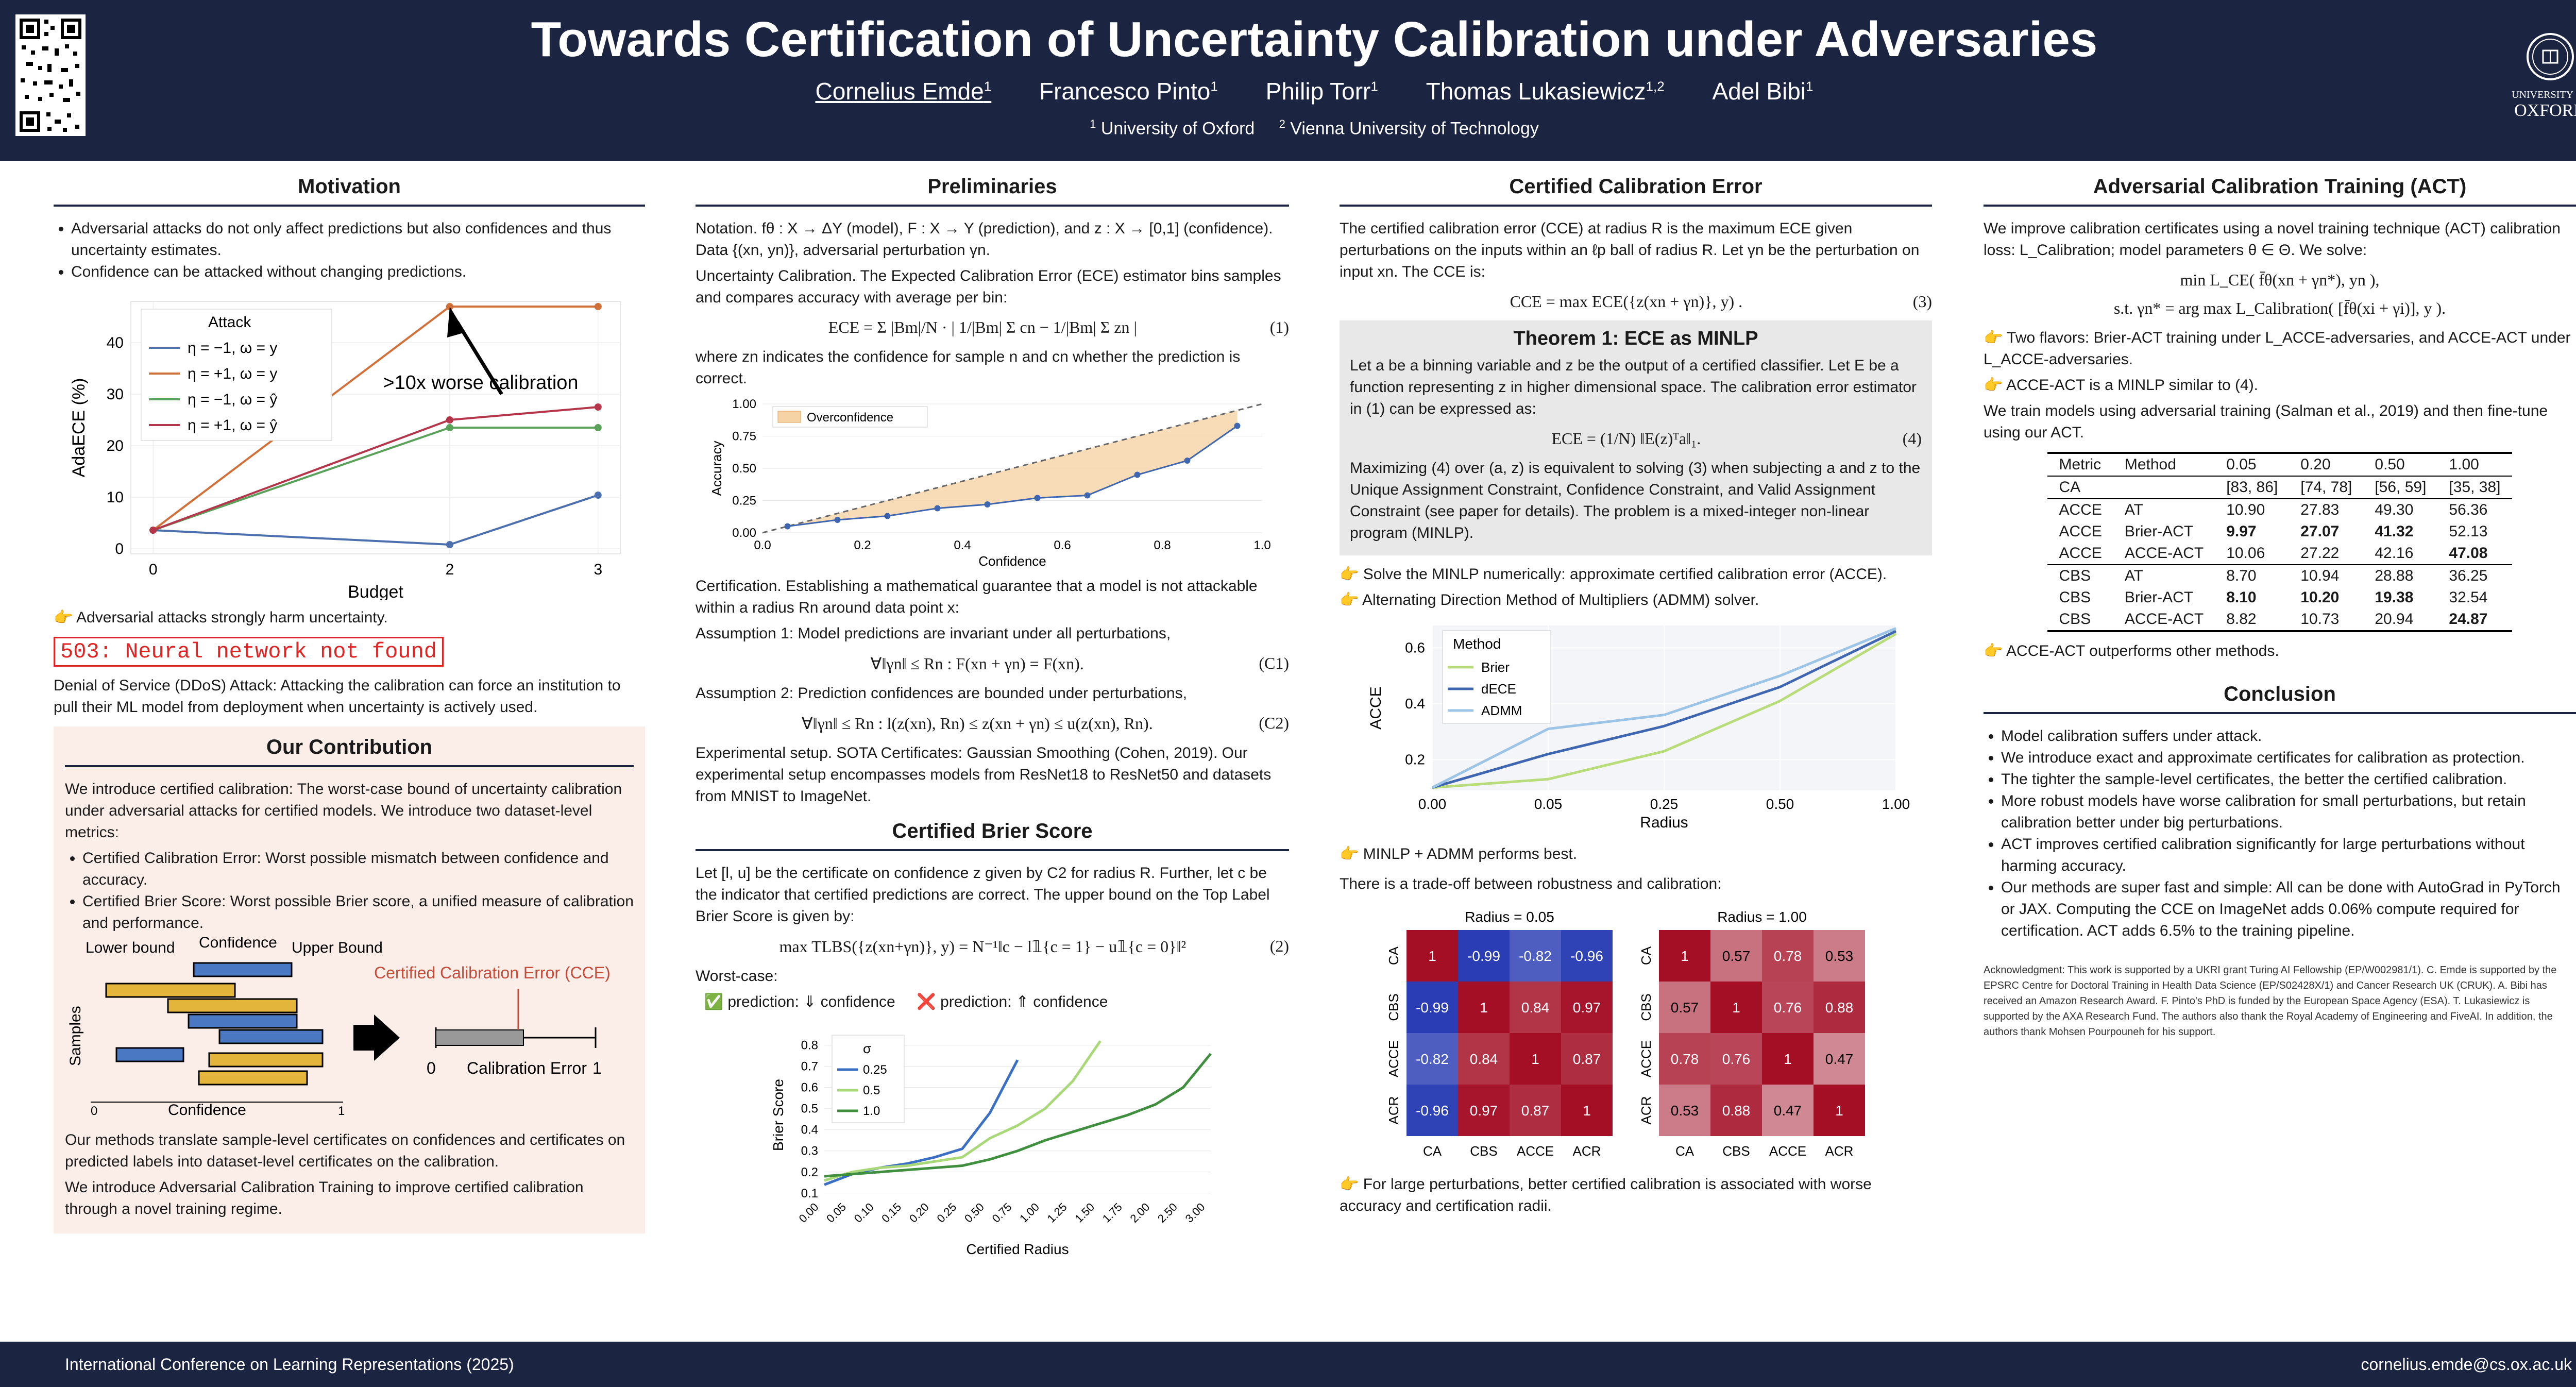 The height and width of the screenshot is (1387, 2576). What do you see at coordinates (229, 322) in the screenshot?
I see `legend-title: Attack` at bounding box center [229, 322].